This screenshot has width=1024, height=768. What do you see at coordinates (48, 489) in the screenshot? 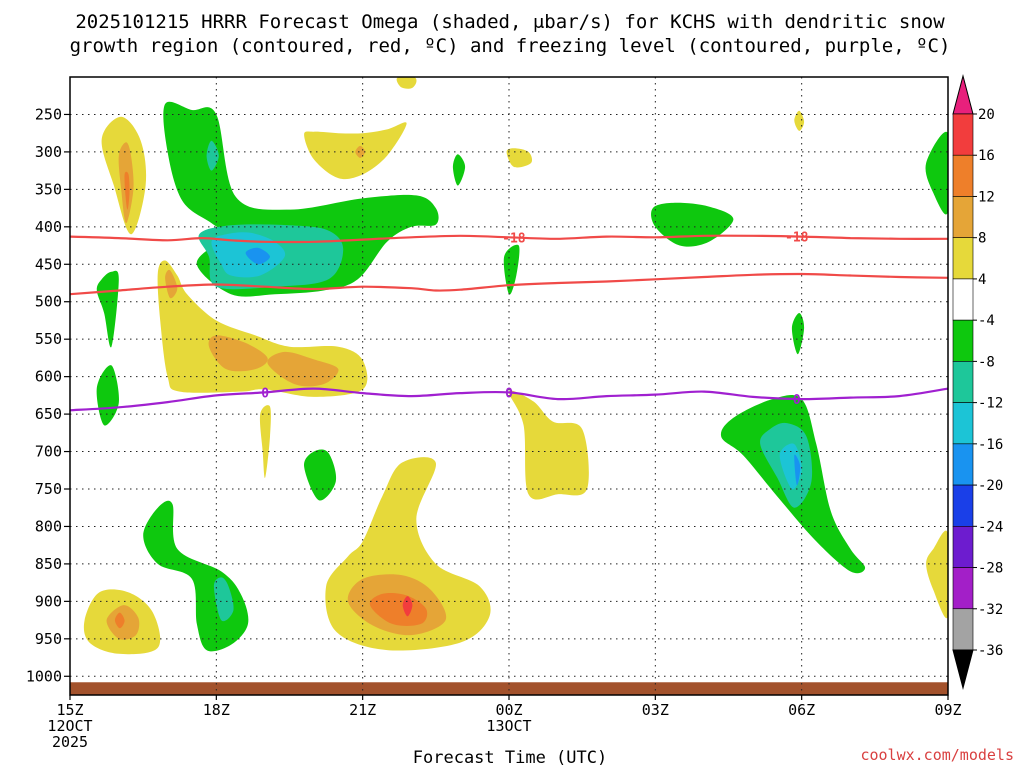
I see `y-tick-label-750: 750` at bounding box center [48, 489].